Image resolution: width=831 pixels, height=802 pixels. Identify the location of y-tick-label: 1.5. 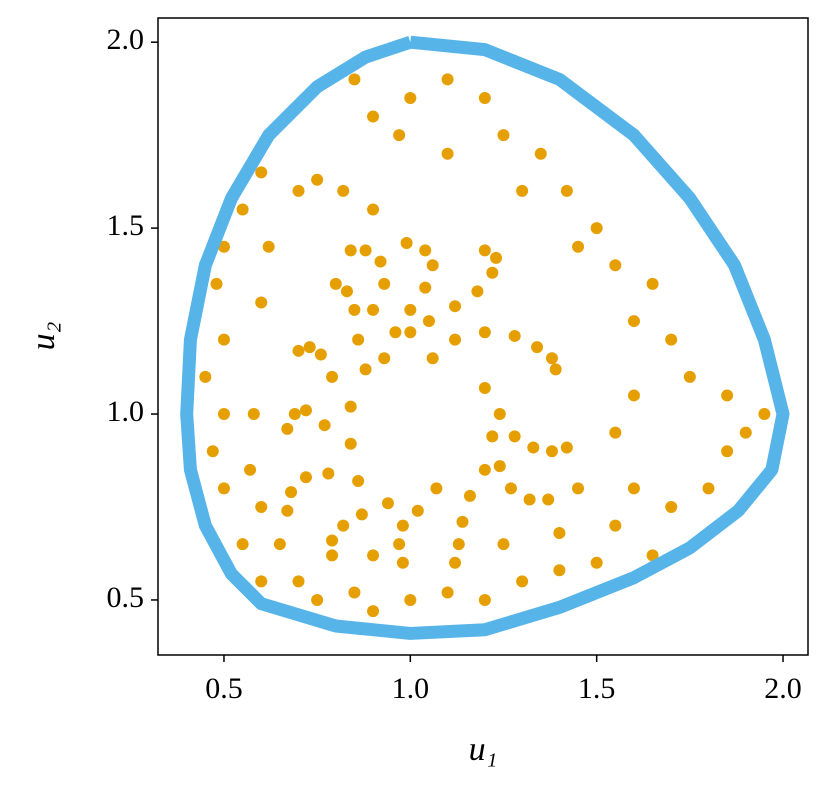
(126, 225).